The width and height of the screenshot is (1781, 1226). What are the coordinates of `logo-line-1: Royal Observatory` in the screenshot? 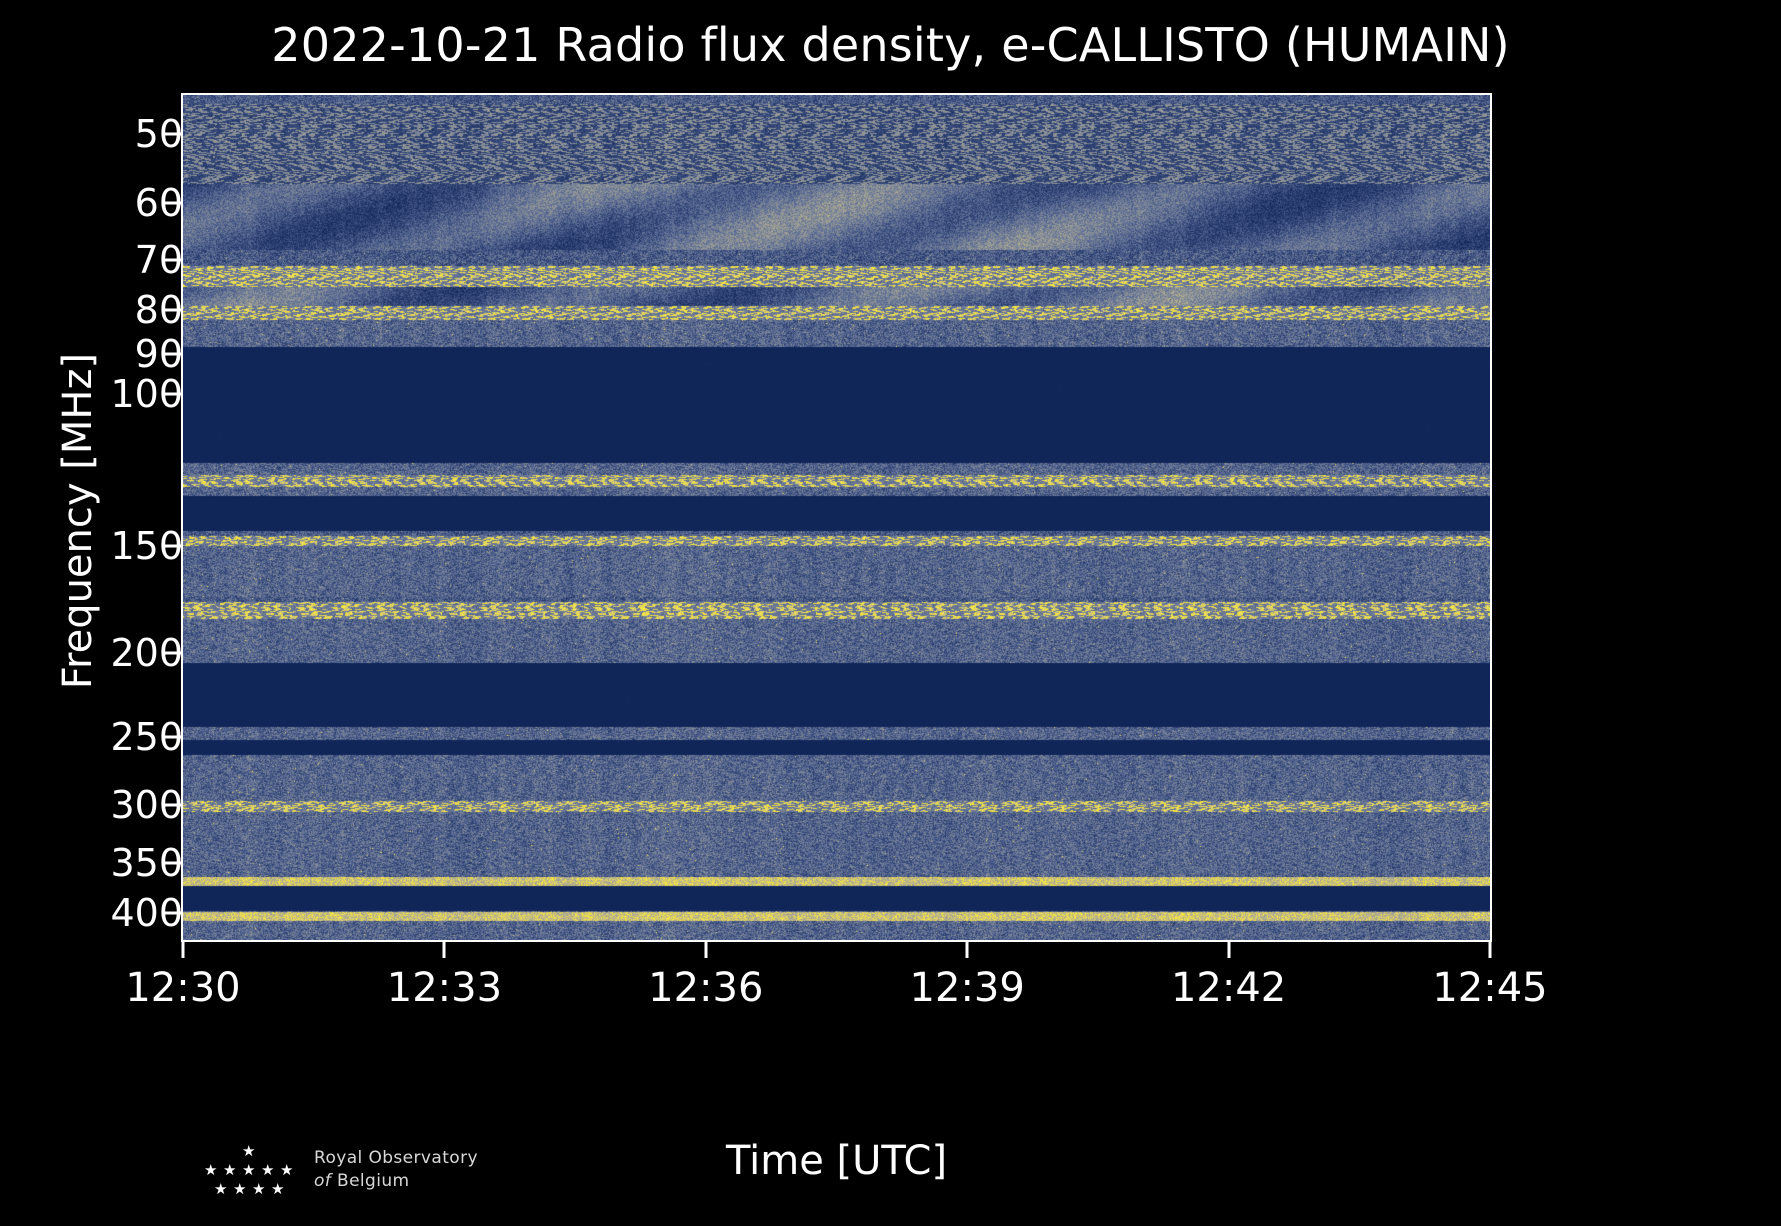 It's located at (396, 1158).